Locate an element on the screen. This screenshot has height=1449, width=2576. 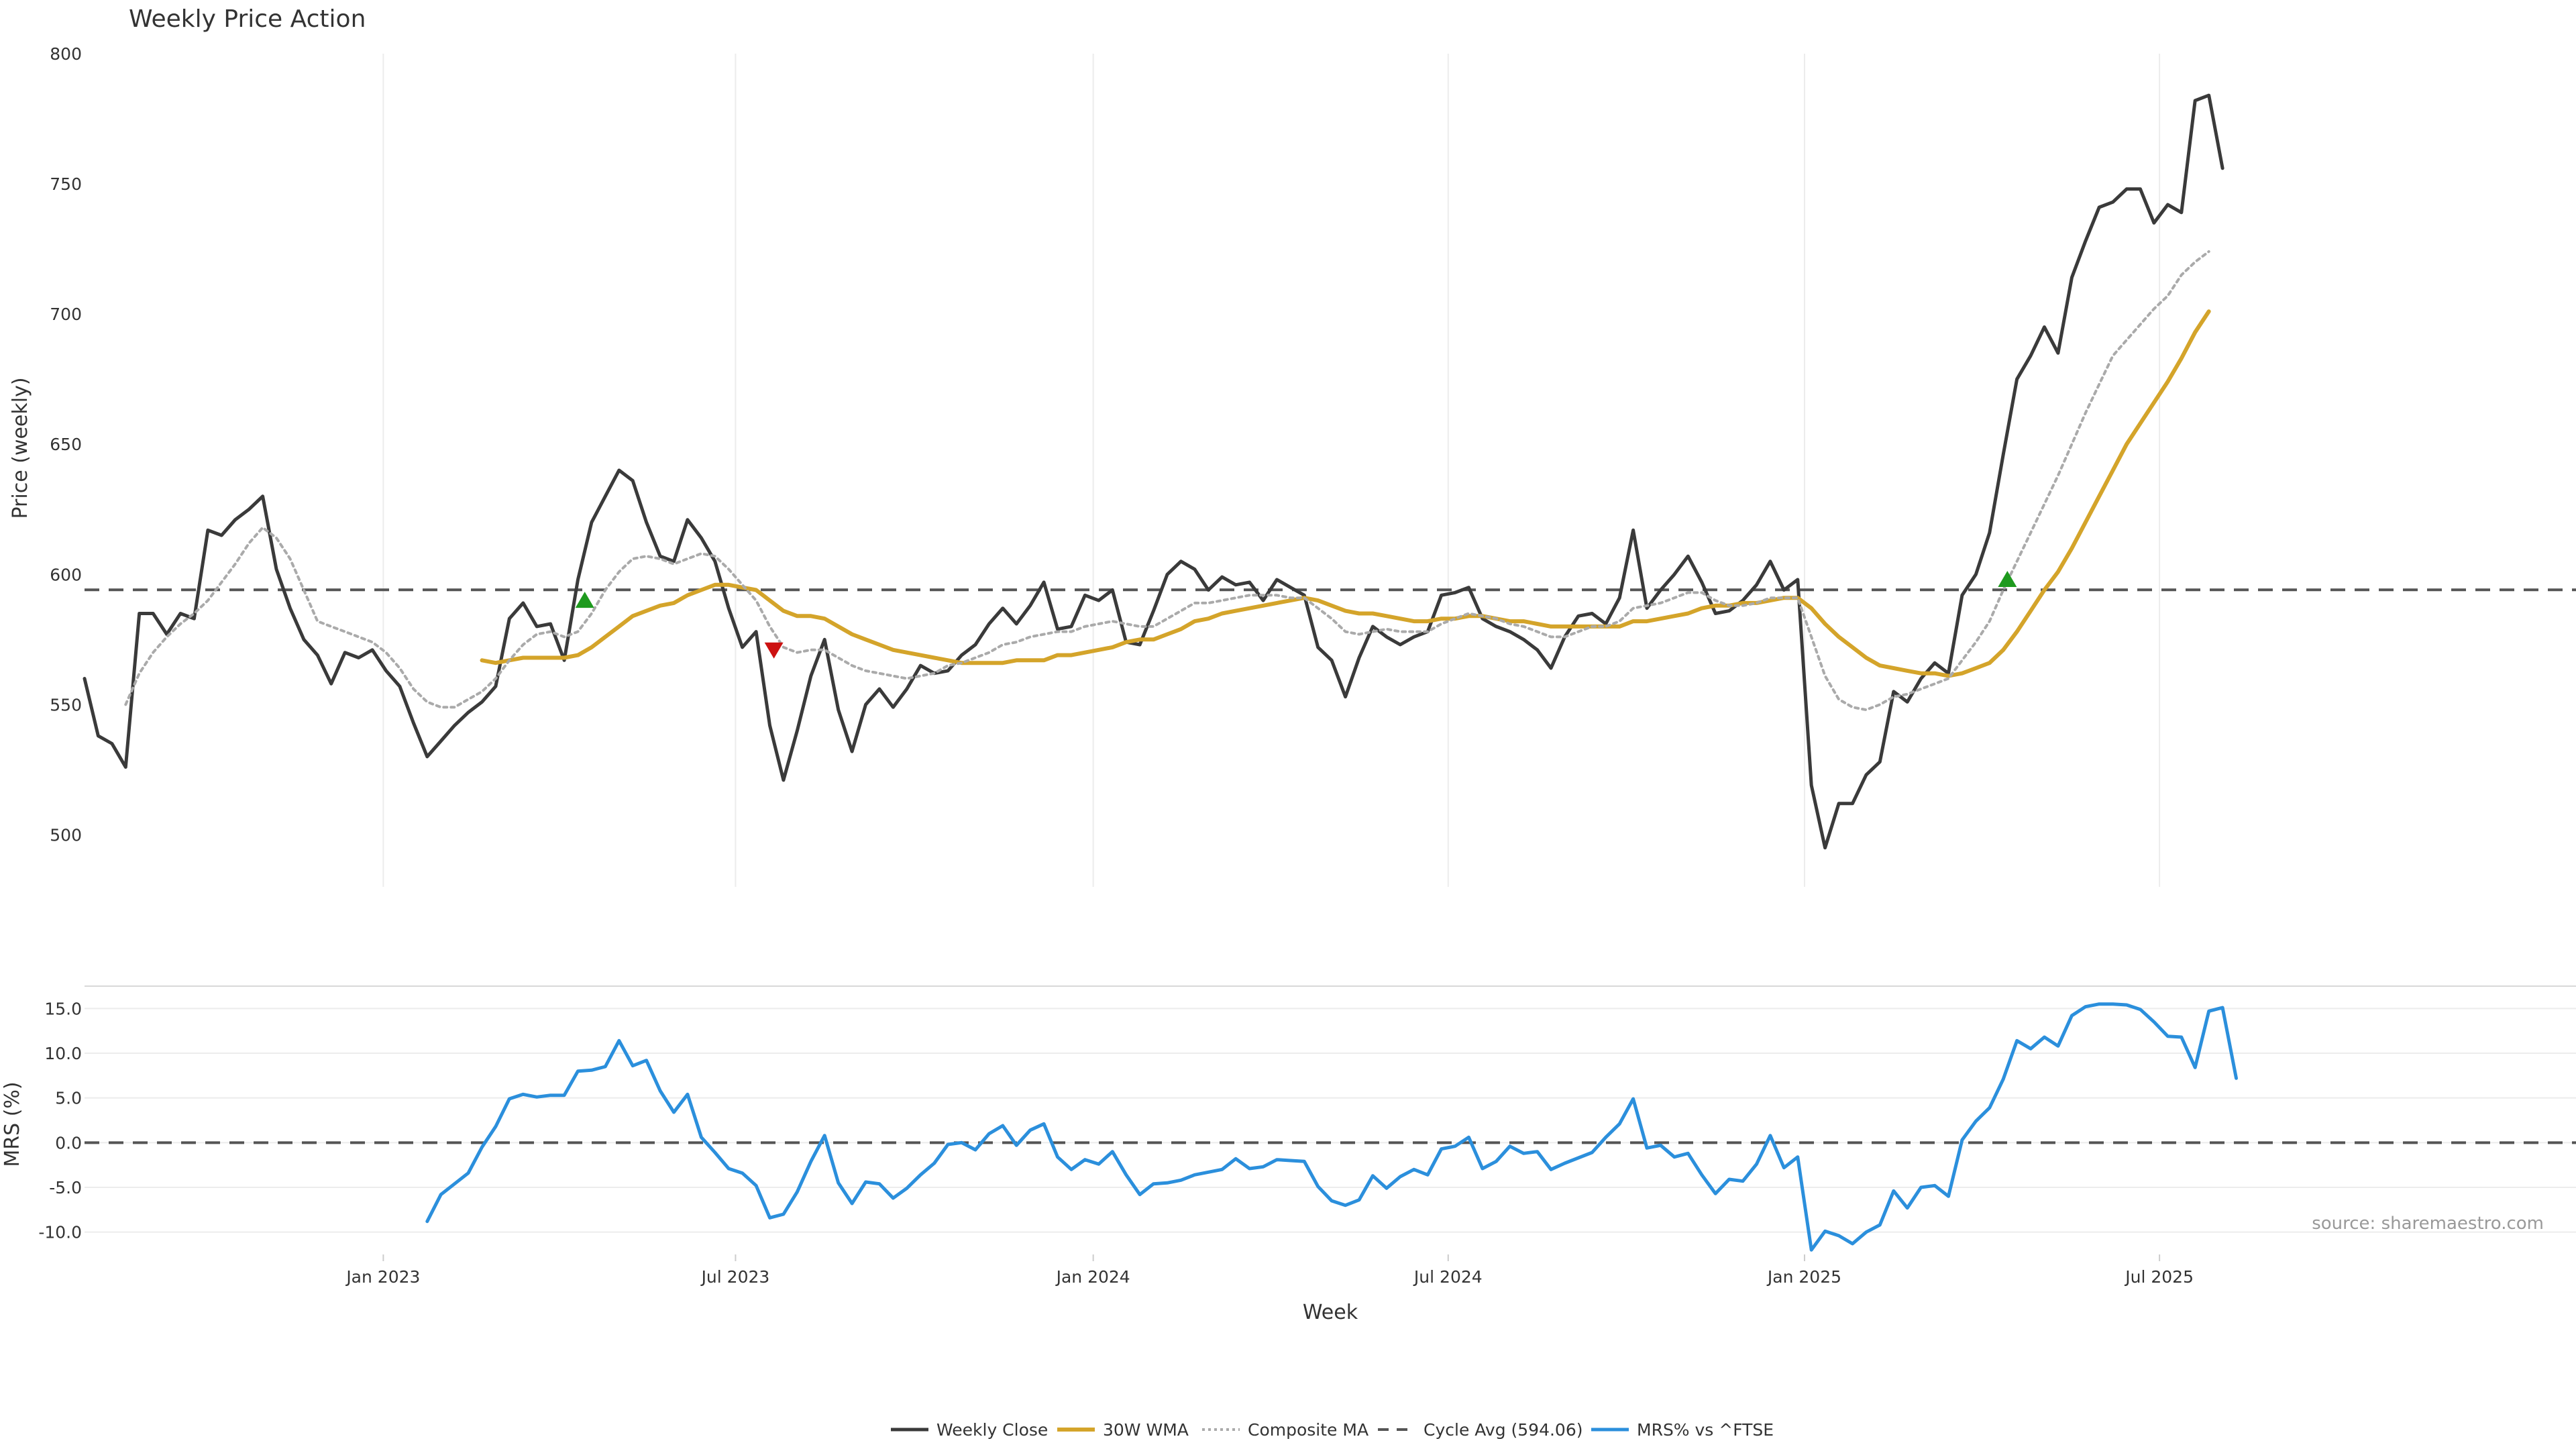
legend-label-composite-ma: Composite MA is located at coordinates (1308, 1430).